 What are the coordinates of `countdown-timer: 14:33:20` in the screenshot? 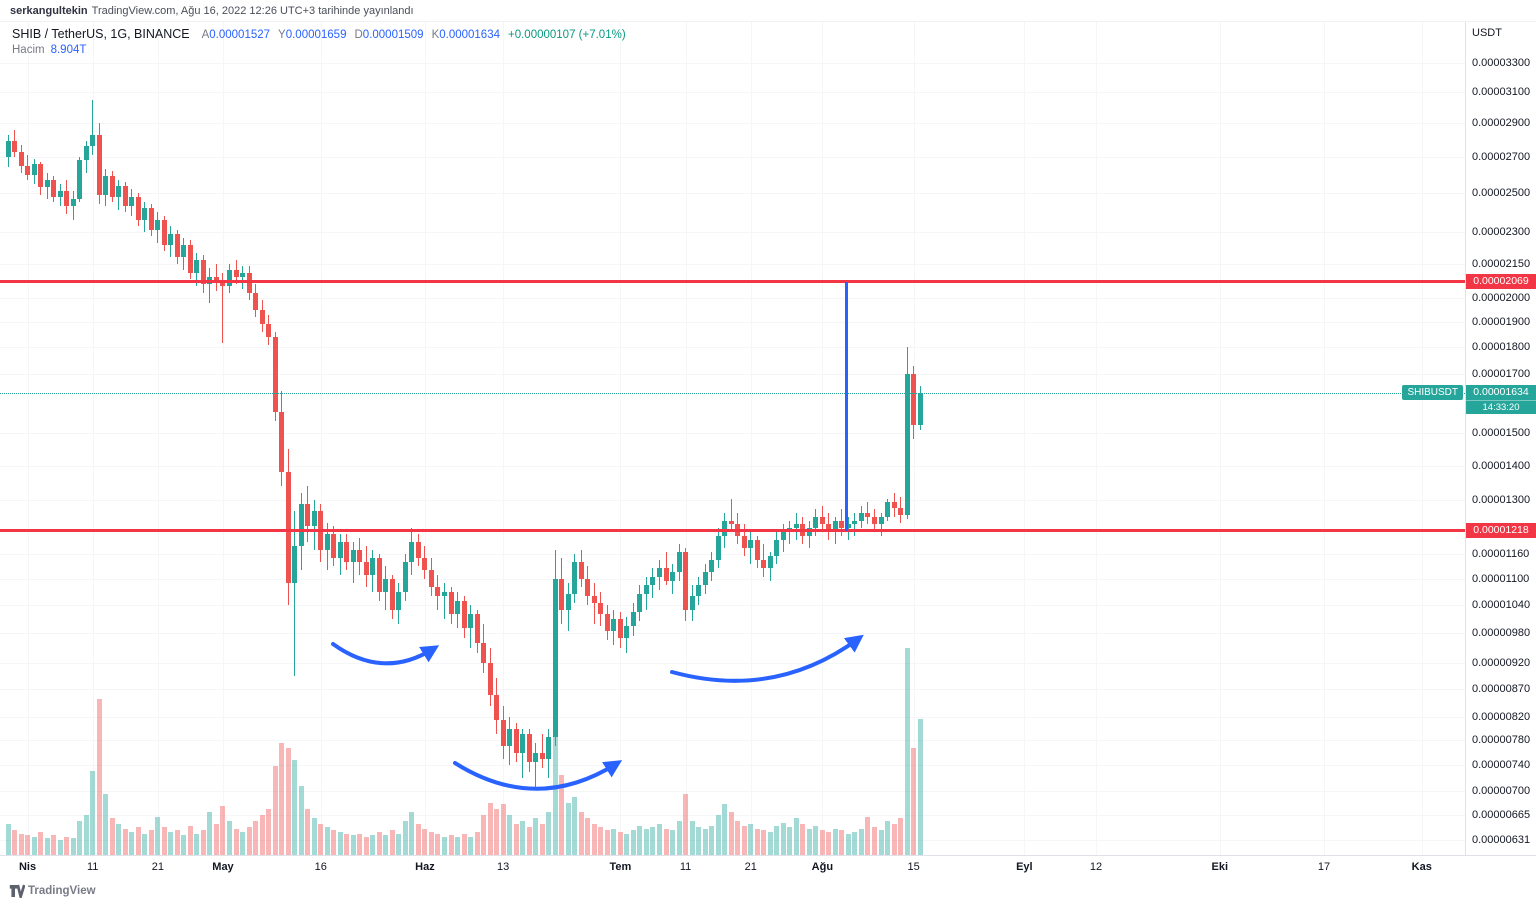 It's located at (1501, 407).